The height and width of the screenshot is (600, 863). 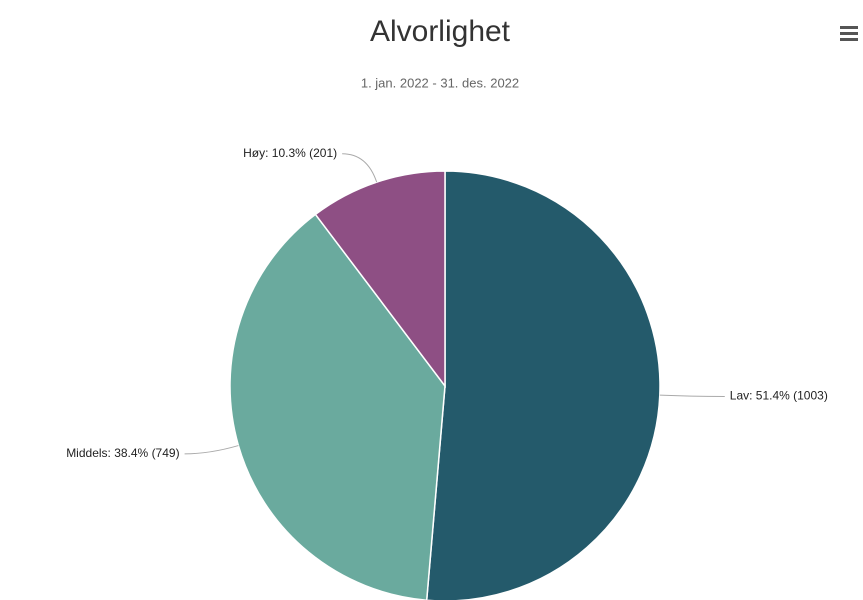 What do you see at coordinates (380, 279) in the screenshot?
I see `pie-slice` at bounding box center [380, 279].